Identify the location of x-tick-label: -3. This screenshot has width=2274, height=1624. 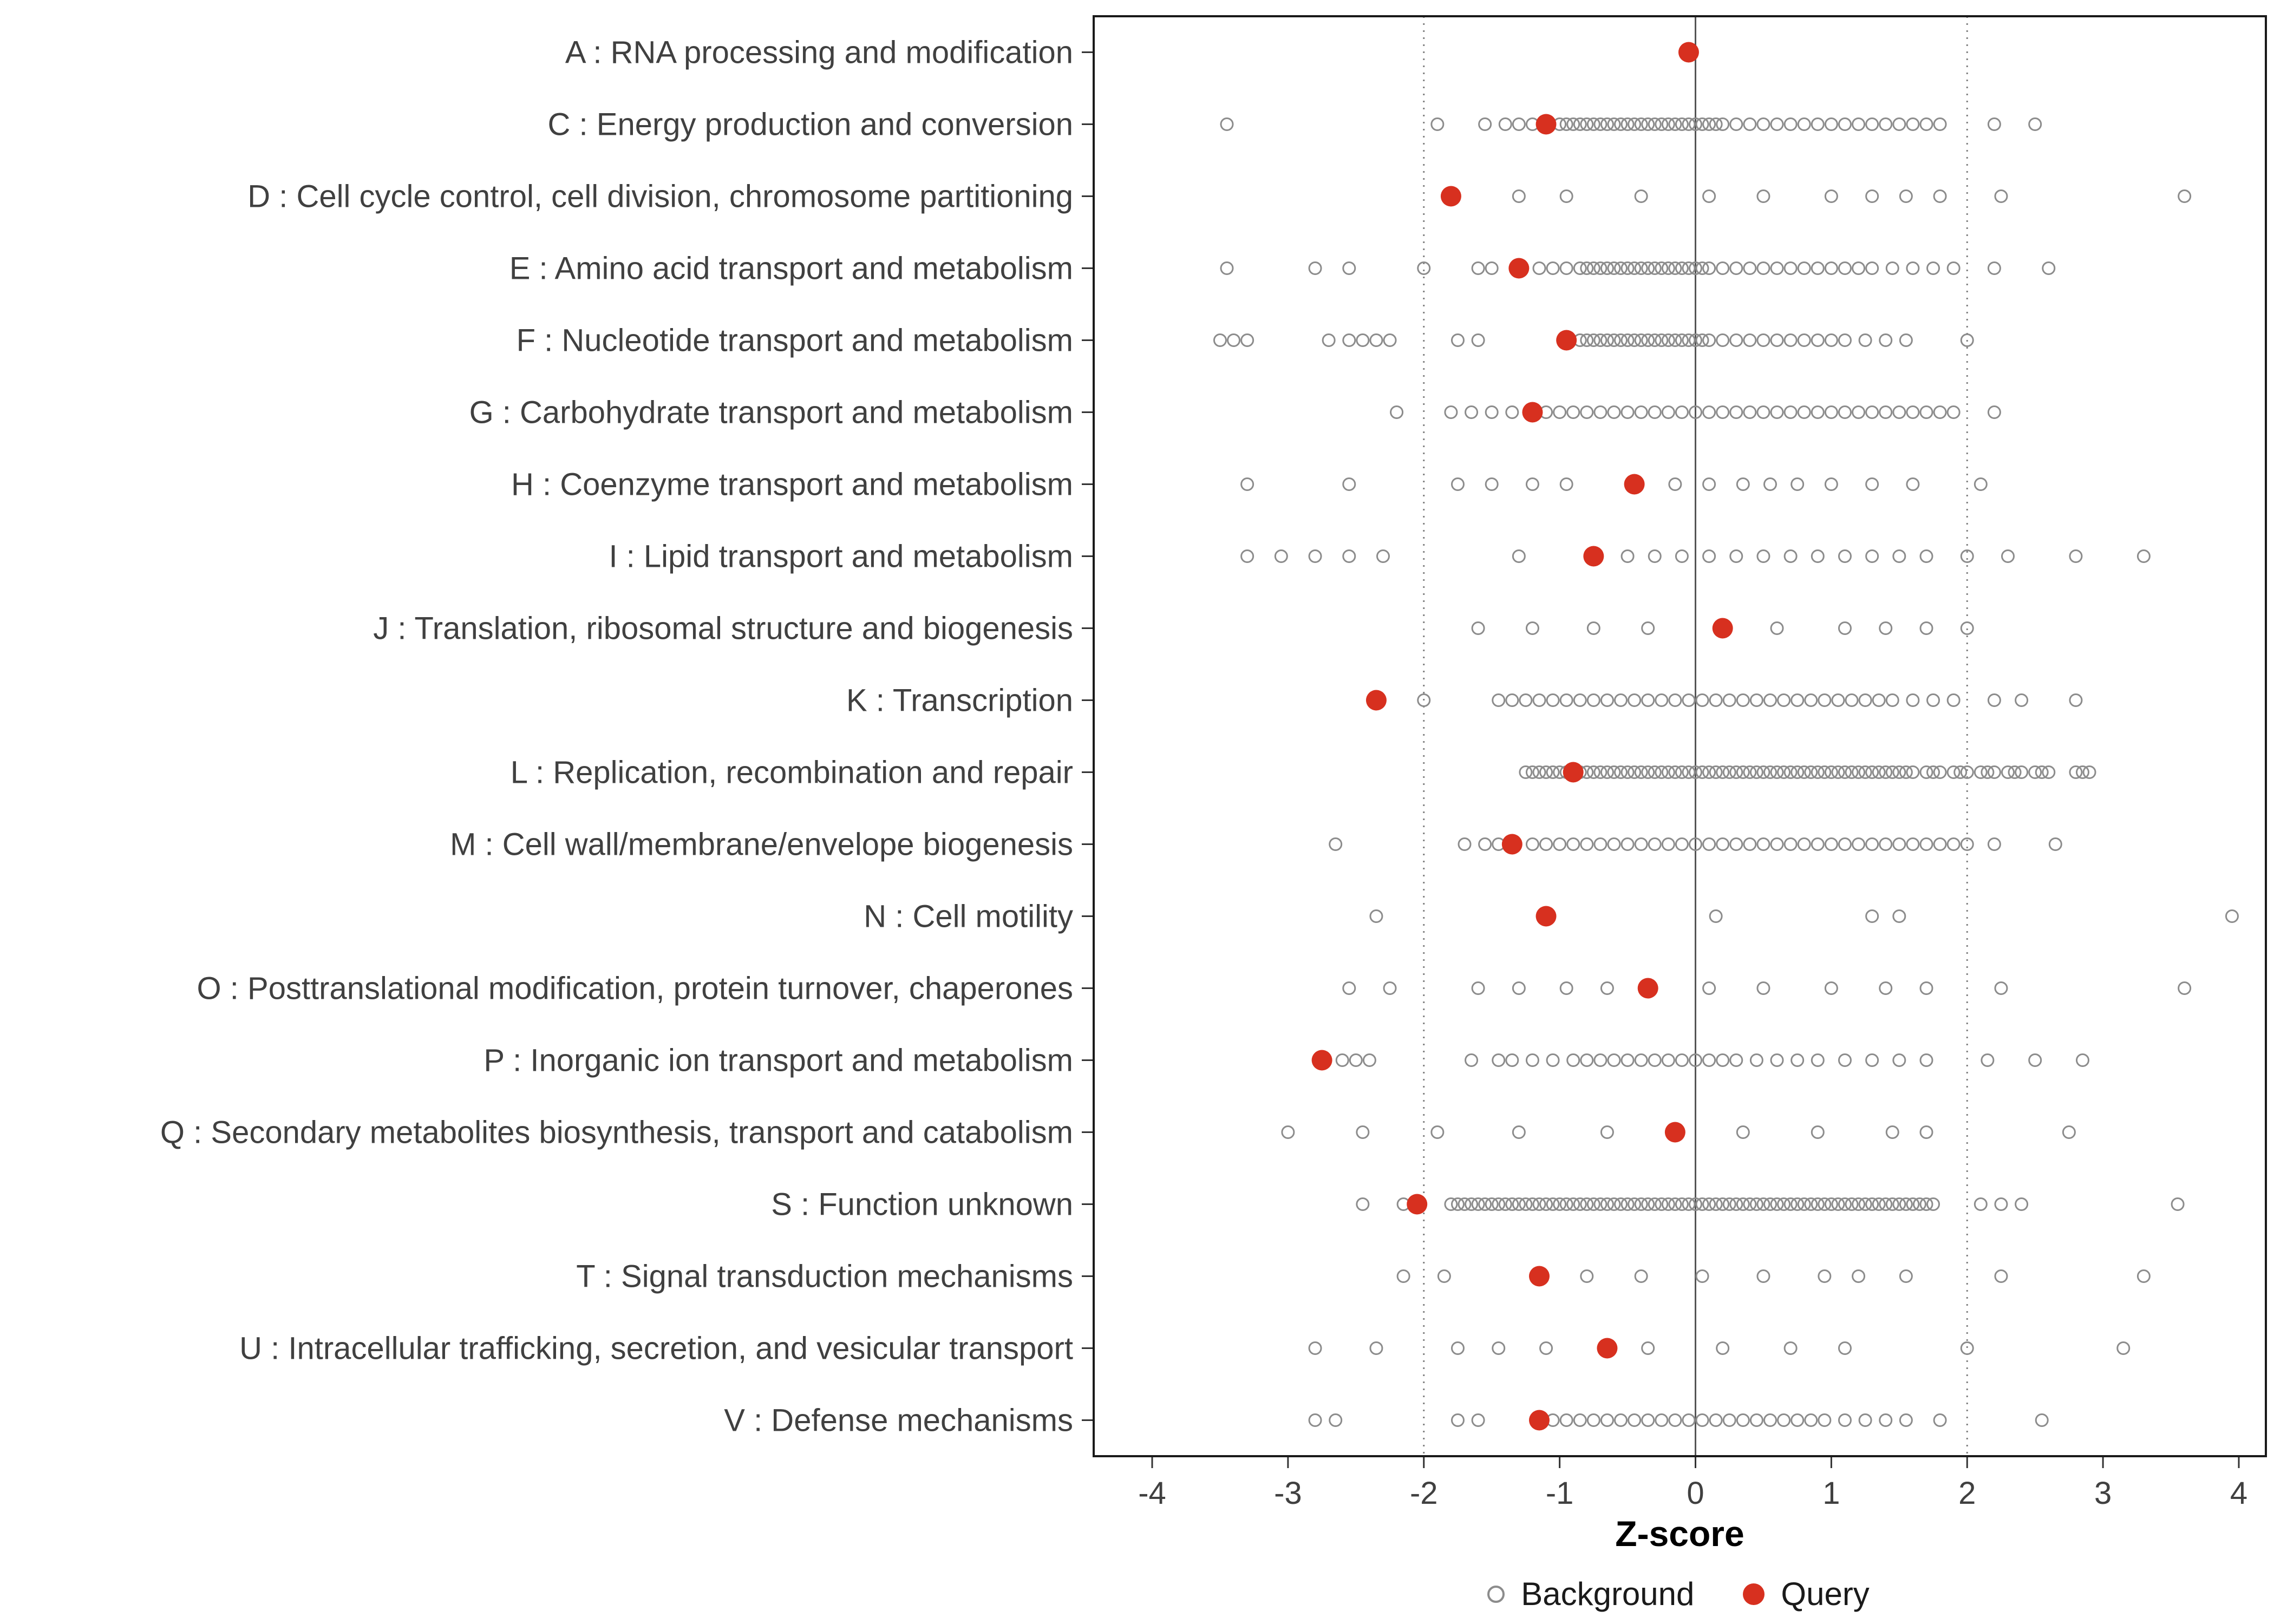
(1288, 1493).